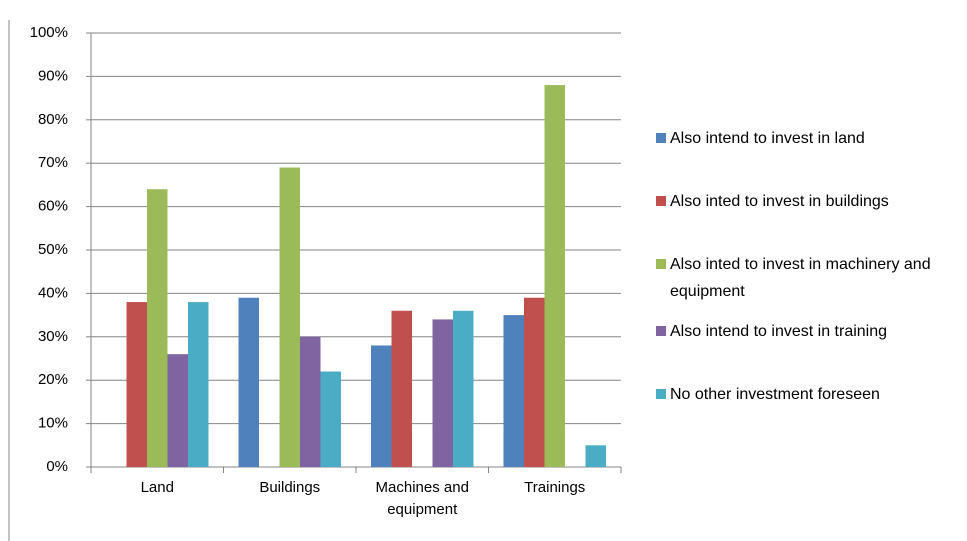  I want to click on legend-label: Also inted to invest in buildings, so click(779, 201).